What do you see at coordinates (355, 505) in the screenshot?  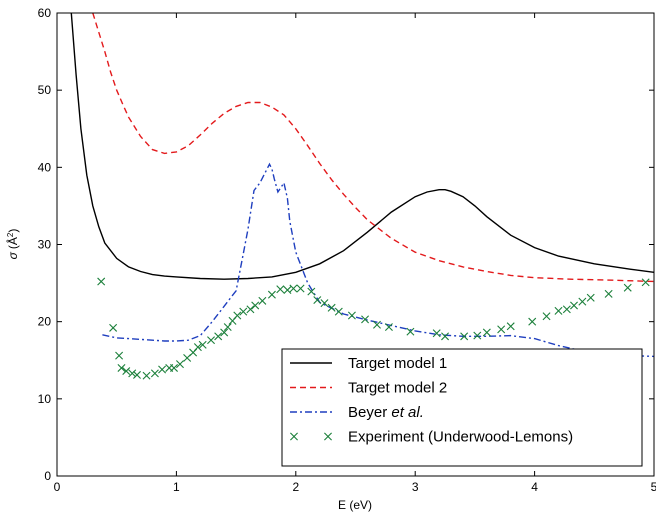 I see `x-axis-label: E (eV)` at bounding box center [355, 505].